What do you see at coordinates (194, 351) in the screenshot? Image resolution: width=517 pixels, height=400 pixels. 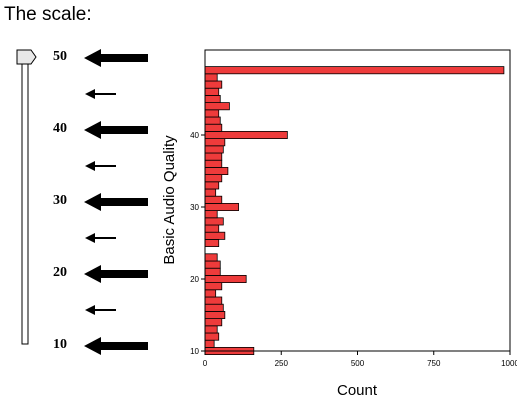 I see `y-tick-label: 10` at bounding box center [194, 351].